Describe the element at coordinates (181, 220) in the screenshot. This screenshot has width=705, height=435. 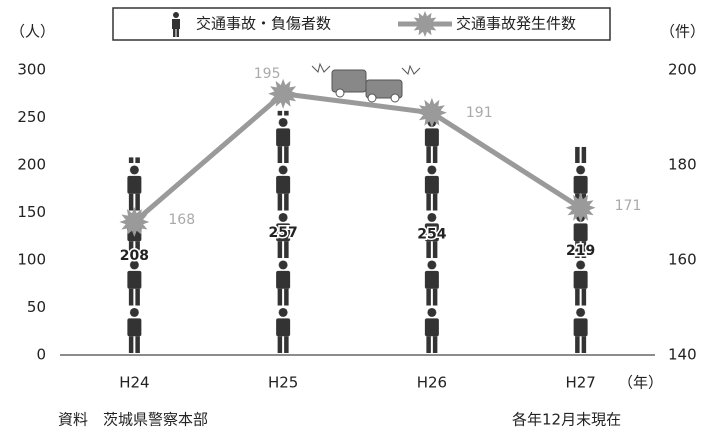
I see `line-value-label: 168` at that location.